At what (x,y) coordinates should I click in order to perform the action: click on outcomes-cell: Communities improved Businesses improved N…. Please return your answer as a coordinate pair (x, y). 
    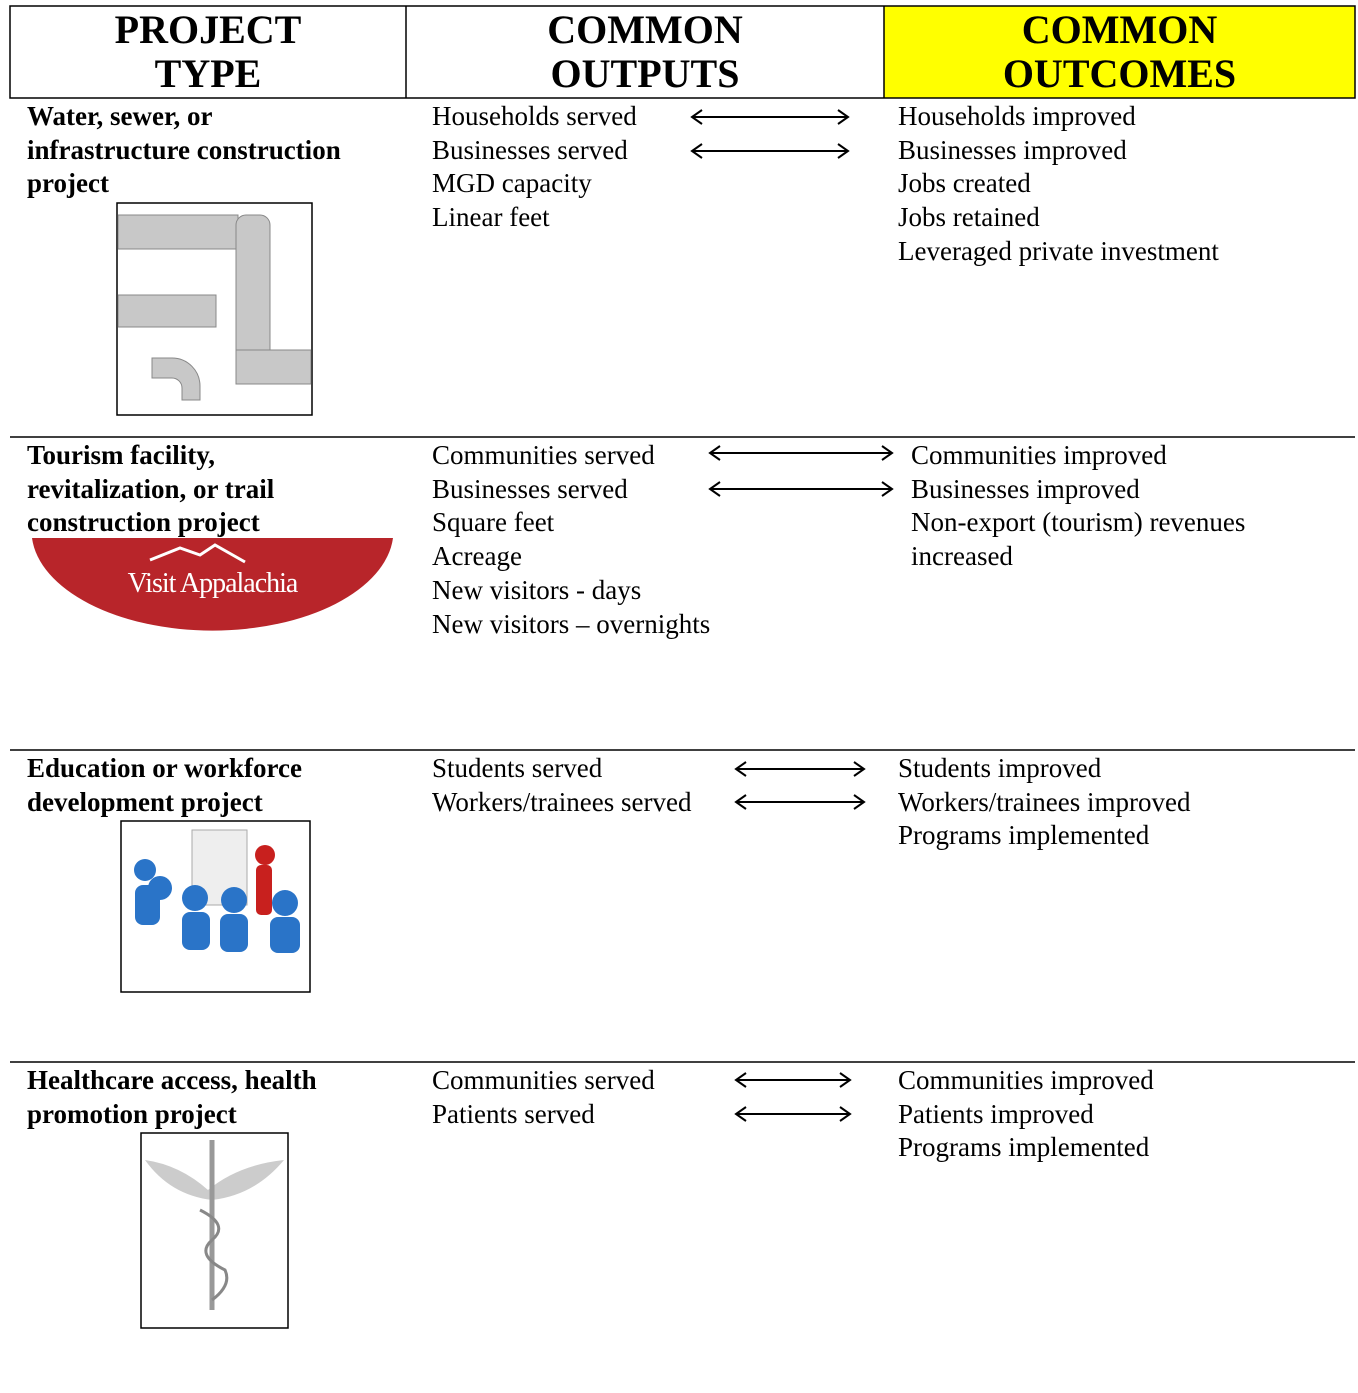
    Looking at the image, I should click on (1078, 506).